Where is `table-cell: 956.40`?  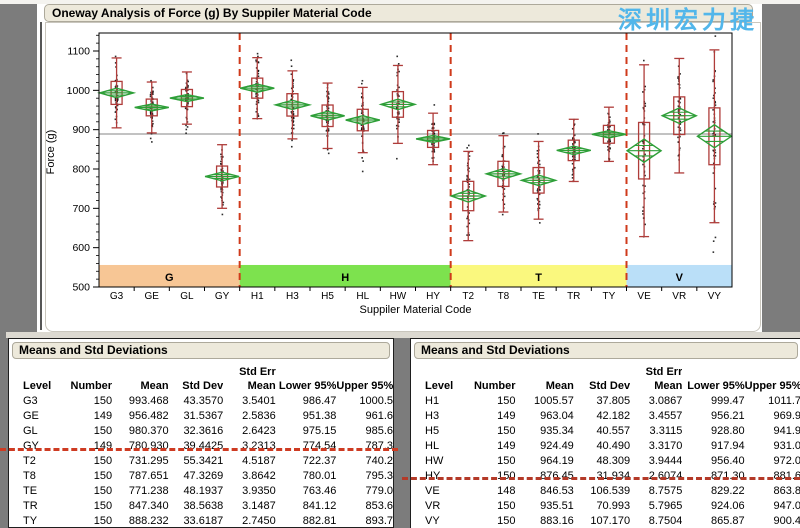 table-cell: 956.40 is located at coordinates (728, 460).